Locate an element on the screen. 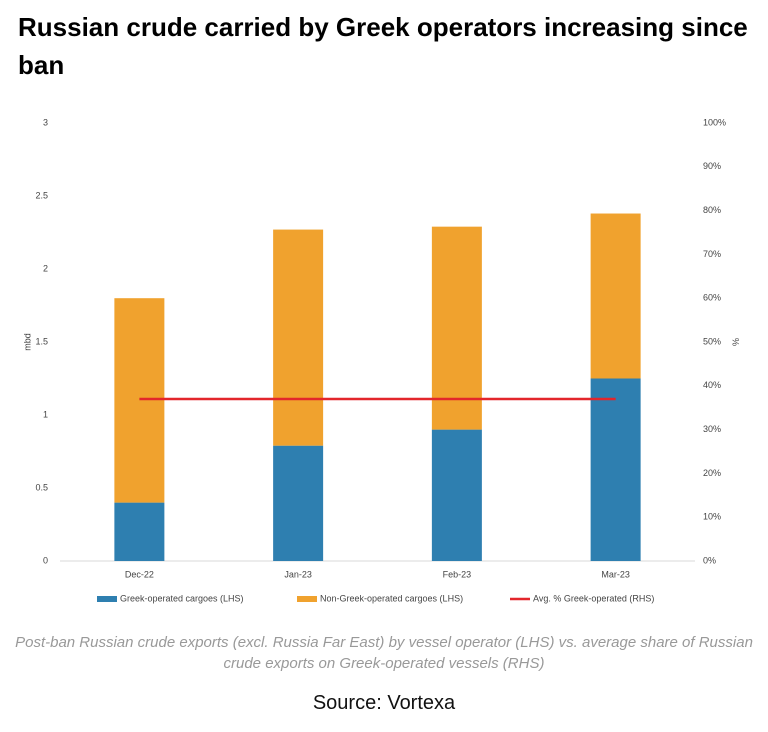 The height and width of the screenshot is (732, 768). y-axis-label: mbd is located at coordinates (27, 342).